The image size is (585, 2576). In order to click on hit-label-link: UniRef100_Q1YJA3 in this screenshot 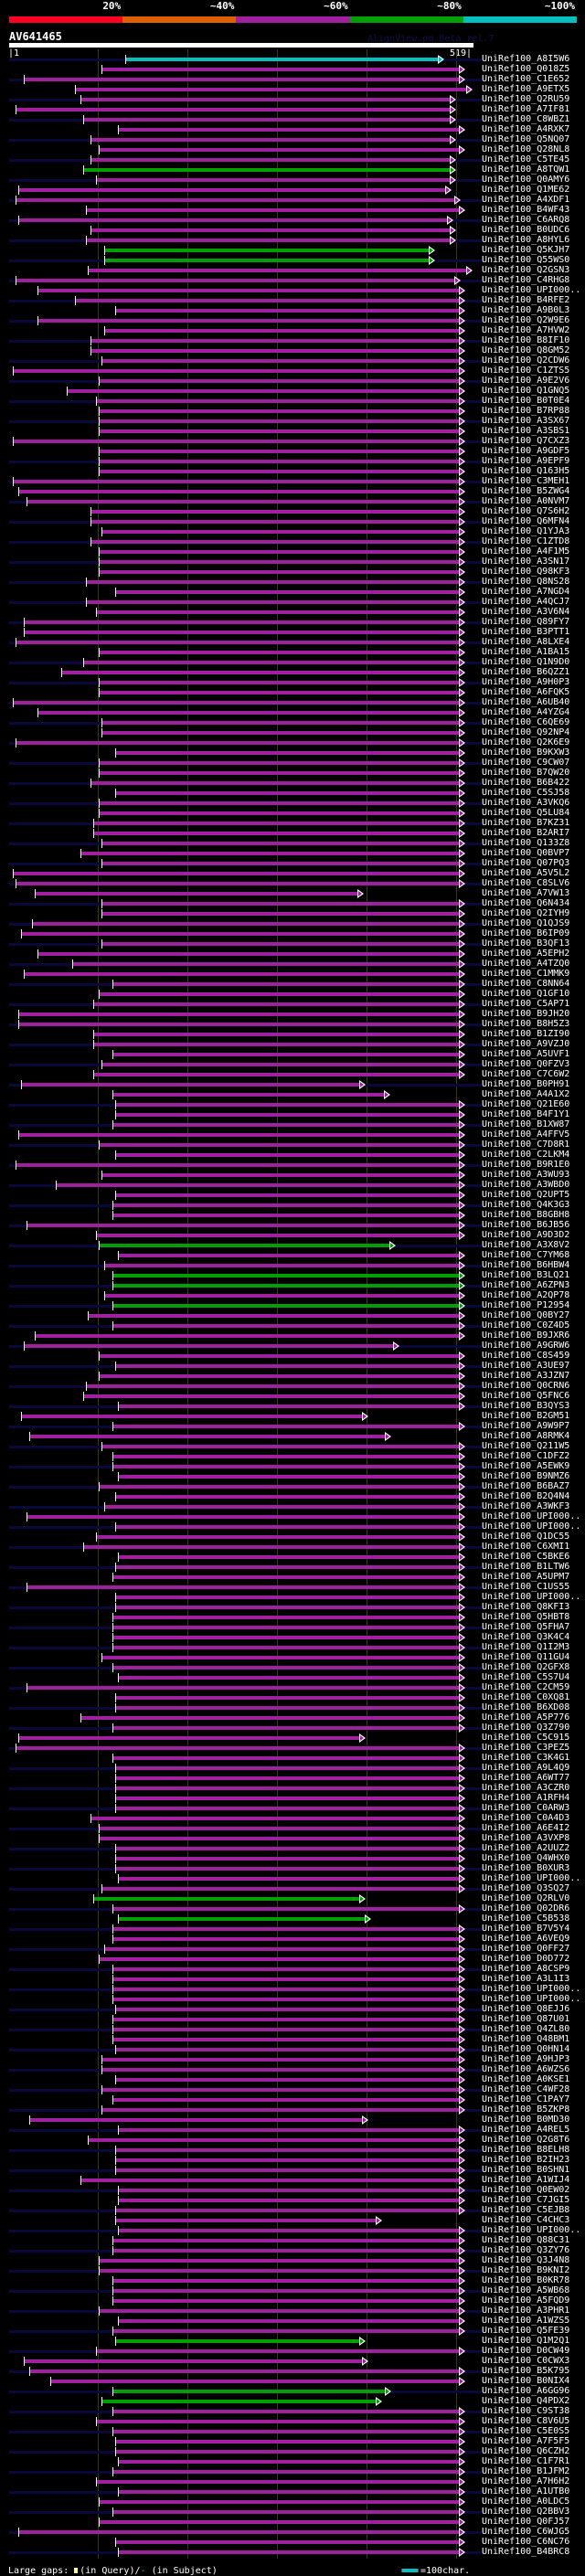, I will do `click(526, 531)`.